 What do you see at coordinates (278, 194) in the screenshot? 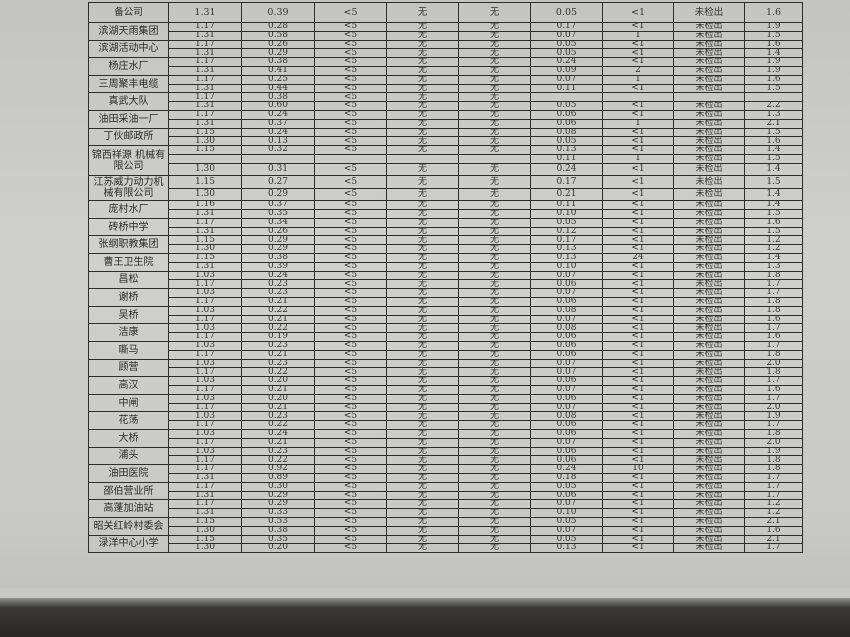
I see `value-cell-col2: 0.29` at bounding box center [278, 194].